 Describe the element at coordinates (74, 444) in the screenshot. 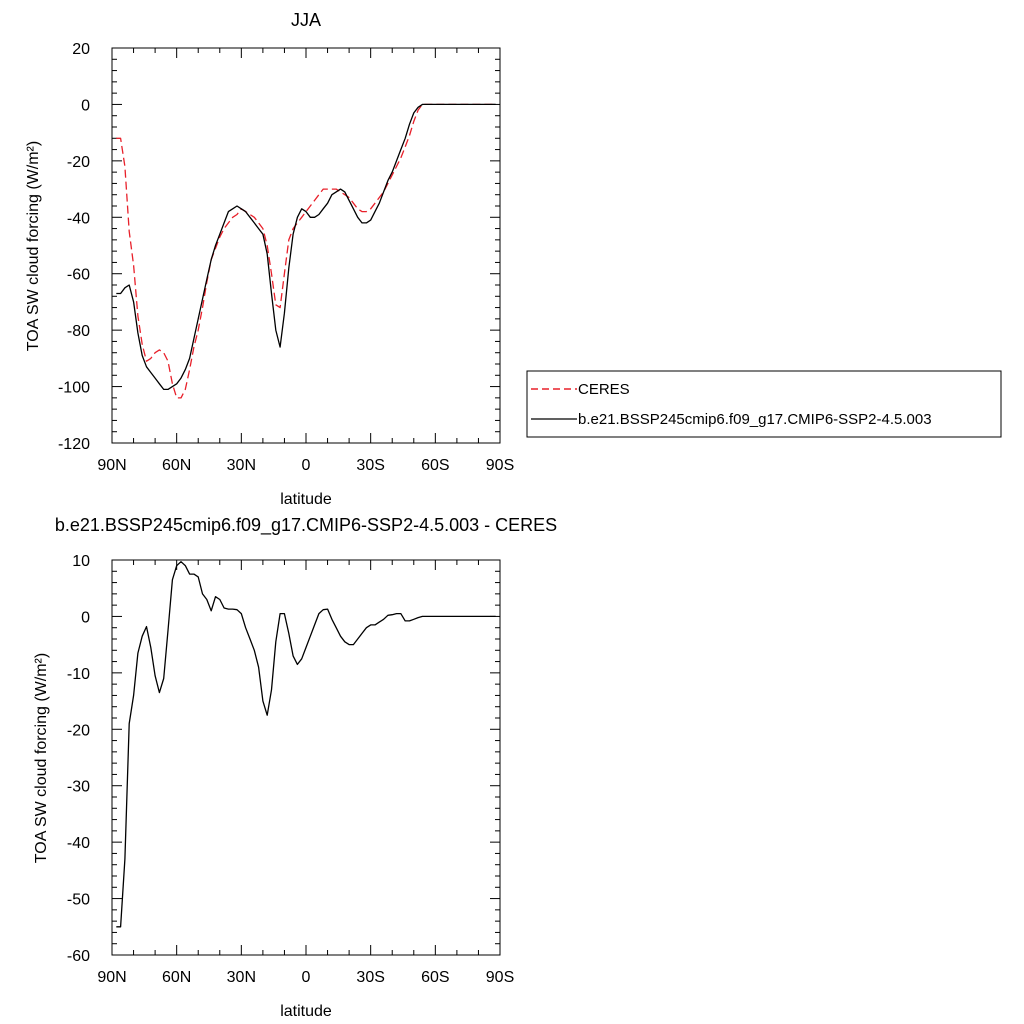

I see `y-tick-label: -120` at that location.